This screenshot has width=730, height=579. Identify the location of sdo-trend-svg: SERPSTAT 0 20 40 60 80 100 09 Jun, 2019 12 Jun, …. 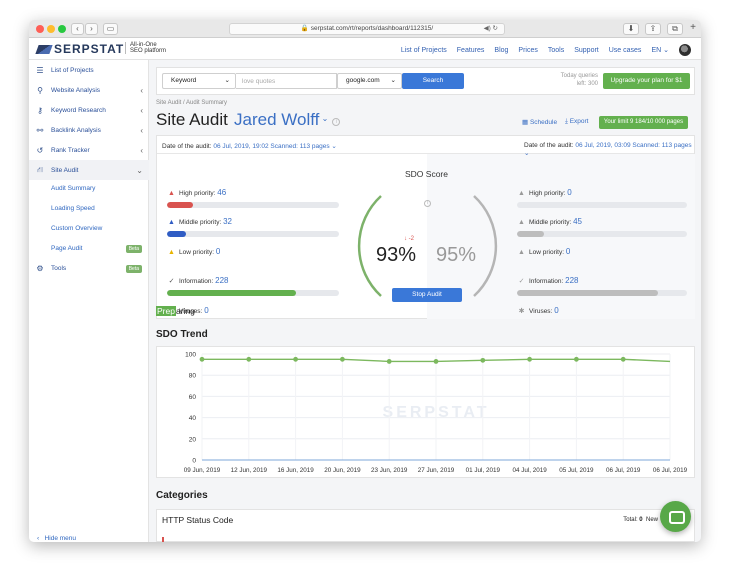
(436, 413).